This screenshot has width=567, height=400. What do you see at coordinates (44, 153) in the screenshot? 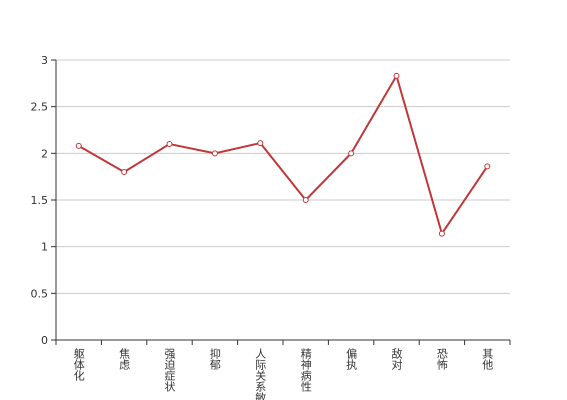
I see `y-tick-label: 2` at bounding box center [44, 153].